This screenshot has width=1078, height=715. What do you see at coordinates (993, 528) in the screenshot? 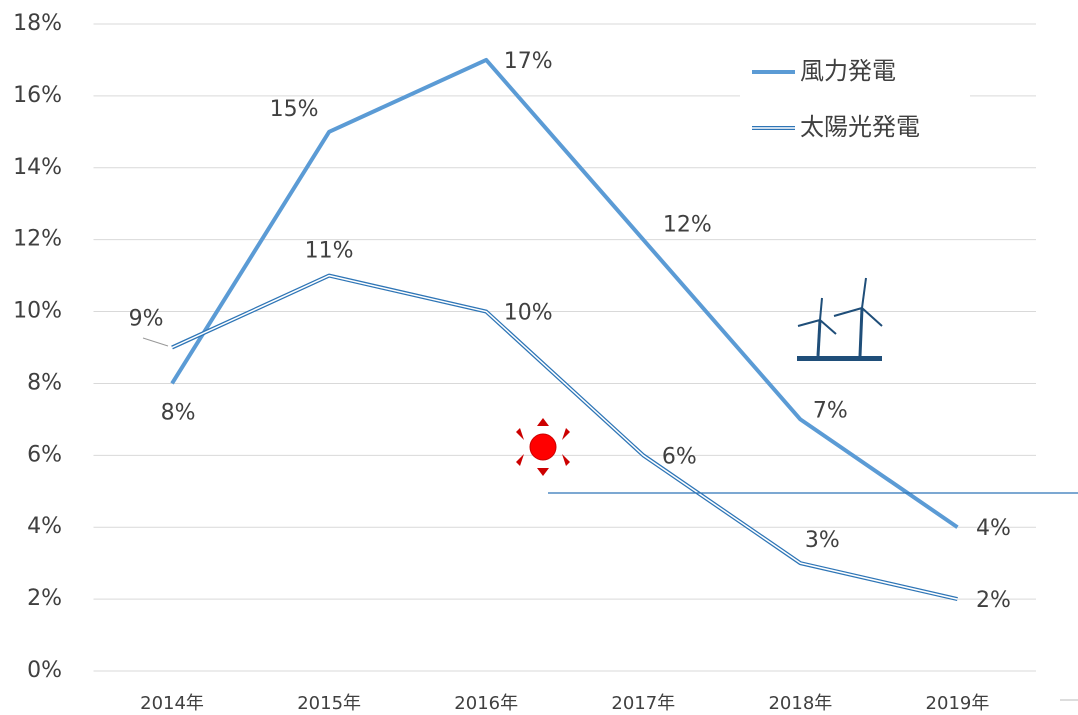
I see `data-label: 4%` at bounding box center [993, 528].